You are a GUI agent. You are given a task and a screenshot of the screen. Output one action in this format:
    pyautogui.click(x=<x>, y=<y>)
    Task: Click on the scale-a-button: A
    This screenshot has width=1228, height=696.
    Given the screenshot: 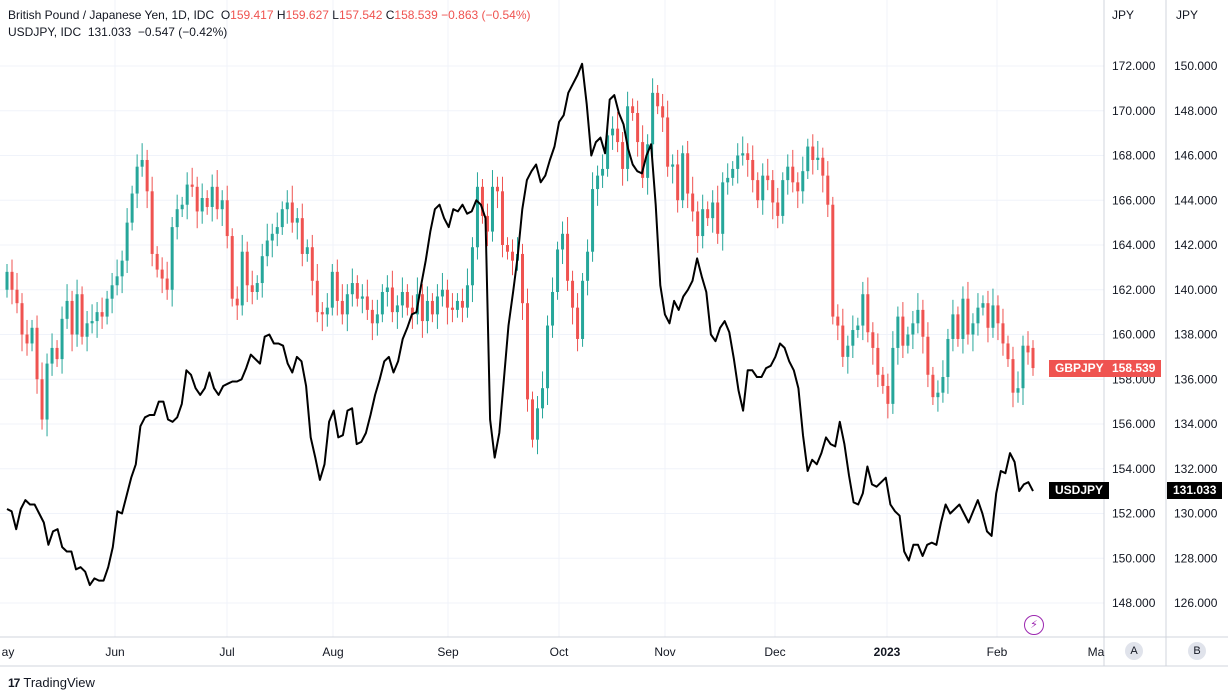 What is the action you would take?
    pyautogui.click(x=1134, y=651)
    